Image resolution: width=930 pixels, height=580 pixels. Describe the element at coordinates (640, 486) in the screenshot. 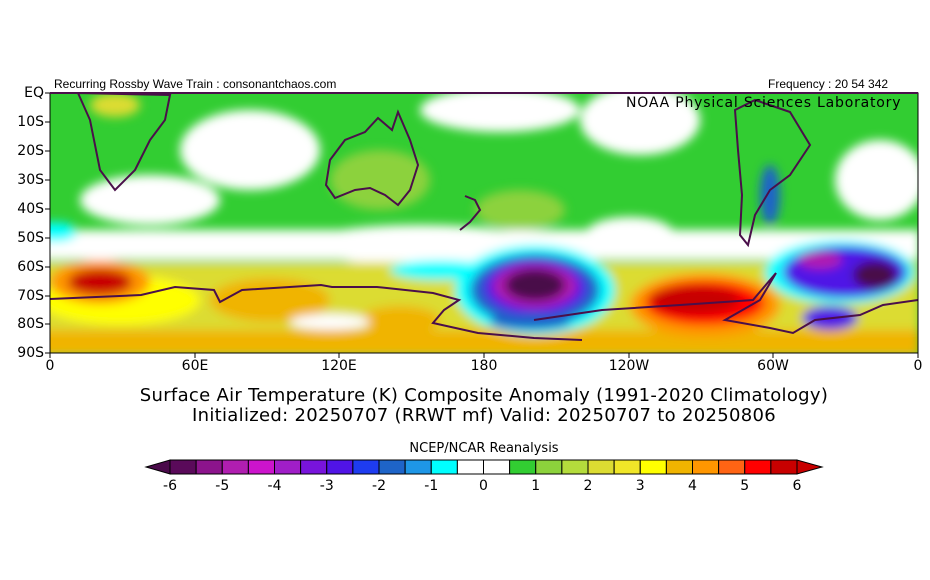

I see `colorbar-tick-label: 3` at that location.